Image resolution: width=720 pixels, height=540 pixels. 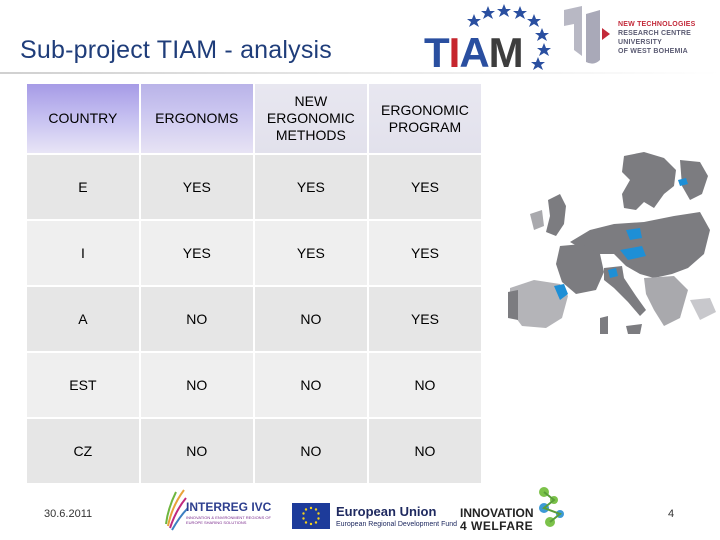 What do you see at coordinates (196, 119) in the screenshot?
I see `column-header-ergonoms: ERGONOMS` at bounding box center [196, 119].